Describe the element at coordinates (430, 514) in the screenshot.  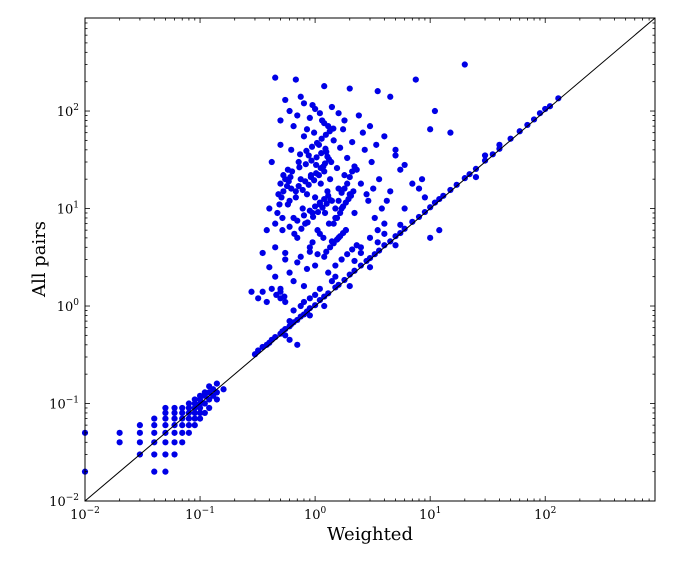
I see `x-tick-label: 10¹` at that location.